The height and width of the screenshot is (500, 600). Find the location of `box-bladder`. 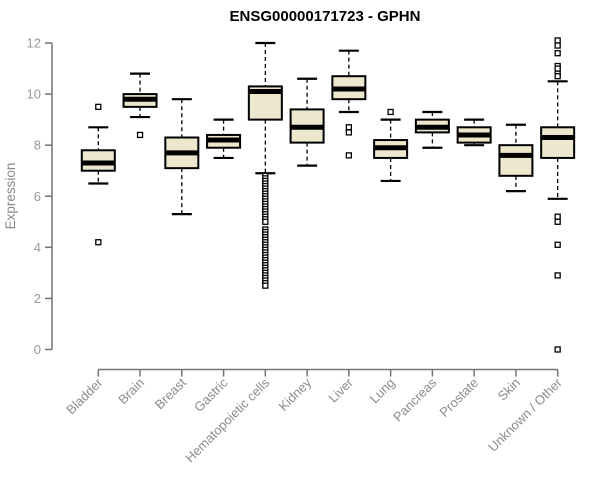

box-bladder is located at coordinates (98, 174).